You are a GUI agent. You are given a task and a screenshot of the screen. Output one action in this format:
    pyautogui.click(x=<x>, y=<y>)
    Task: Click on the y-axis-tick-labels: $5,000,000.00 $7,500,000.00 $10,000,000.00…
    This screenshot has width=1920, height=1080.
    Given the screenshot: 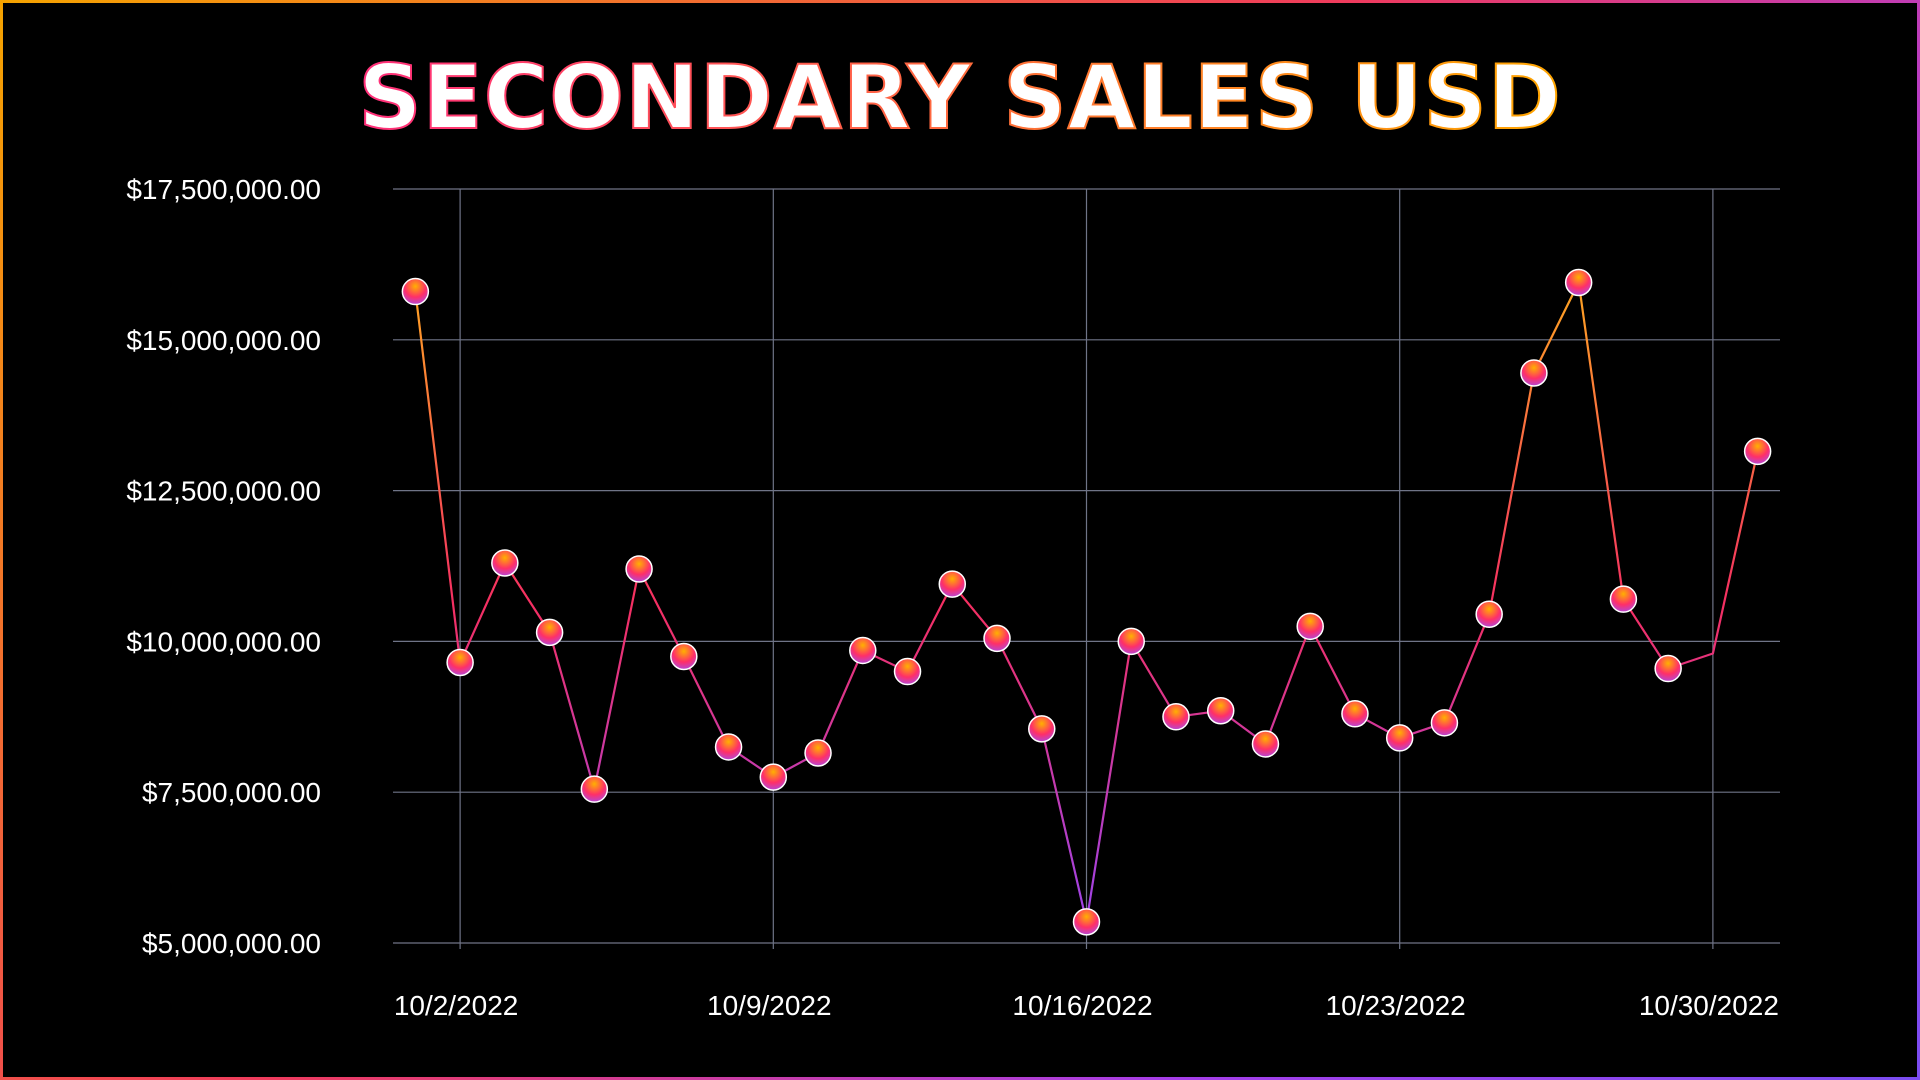 What is the action you would take?
    pyautogui.click(x=223, y=566)
    